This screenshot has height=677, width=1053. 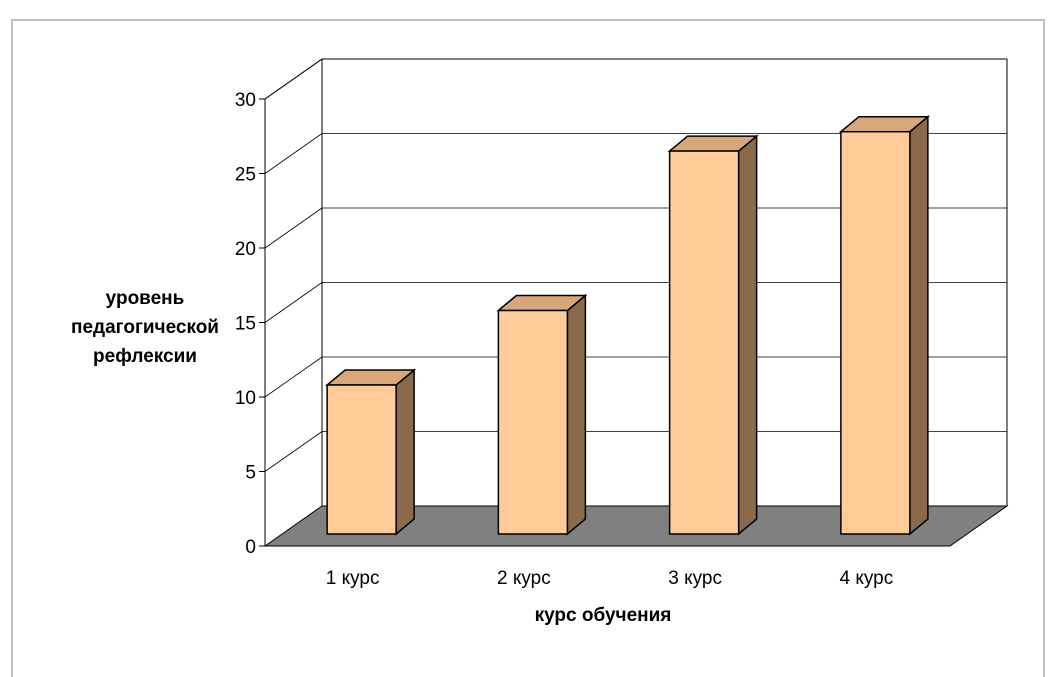 I want to click on y-axis-title: уровень педагогической рефлексии, so click(x=145, y=327).